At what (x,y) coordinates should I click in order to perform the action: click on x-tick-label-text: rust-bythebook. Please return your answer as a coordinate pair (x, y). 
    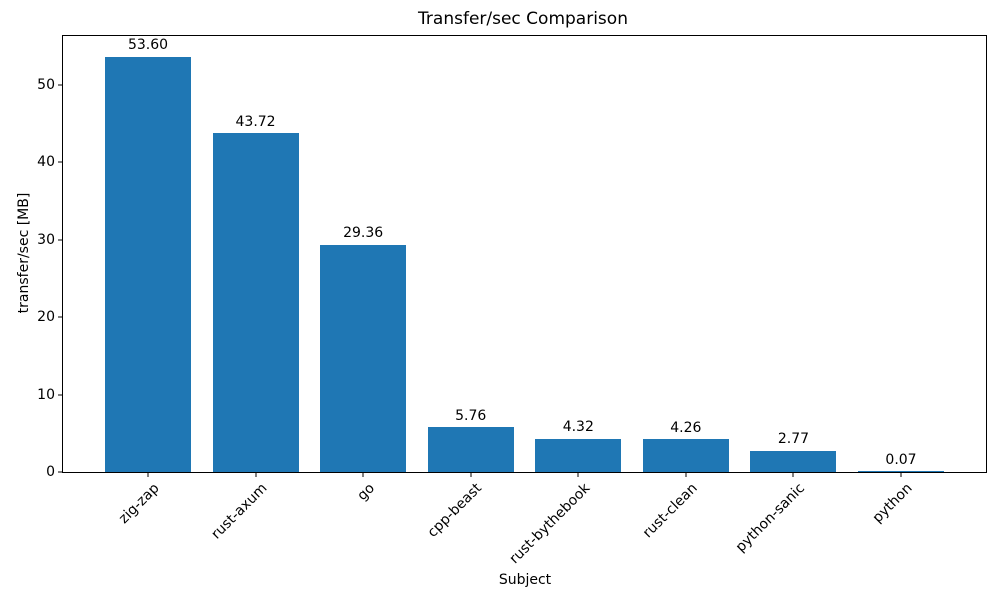
    Looking at the image, I should click on (549, 524).